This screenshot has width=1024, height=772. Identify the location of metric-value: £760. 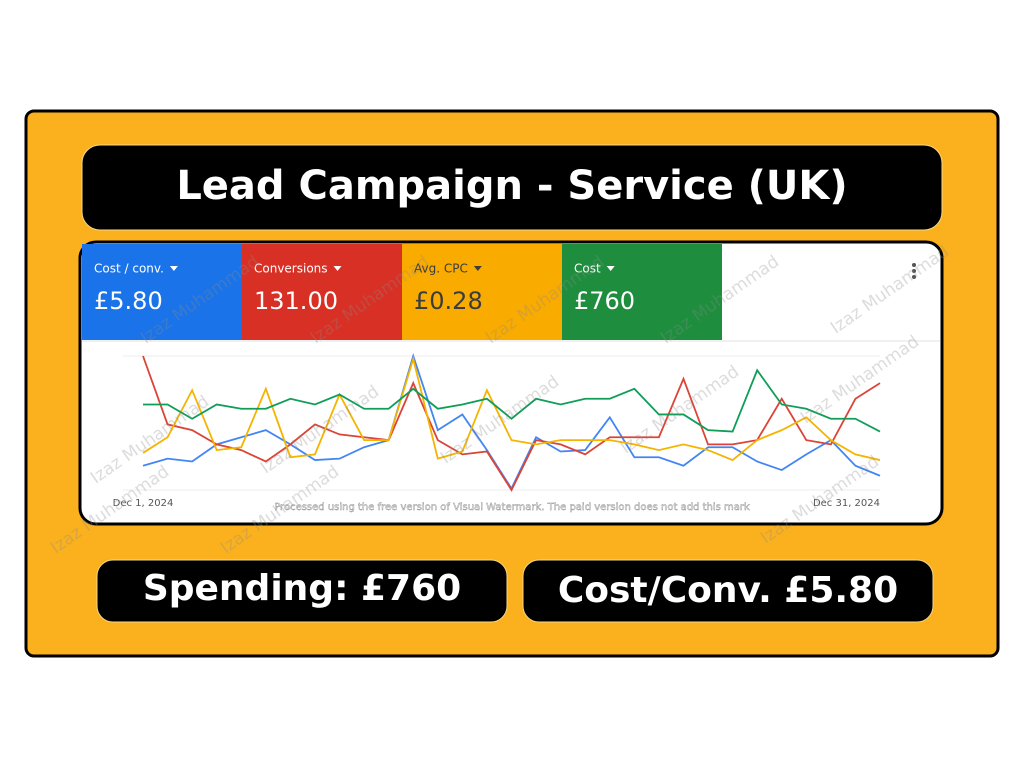
(604, 301).